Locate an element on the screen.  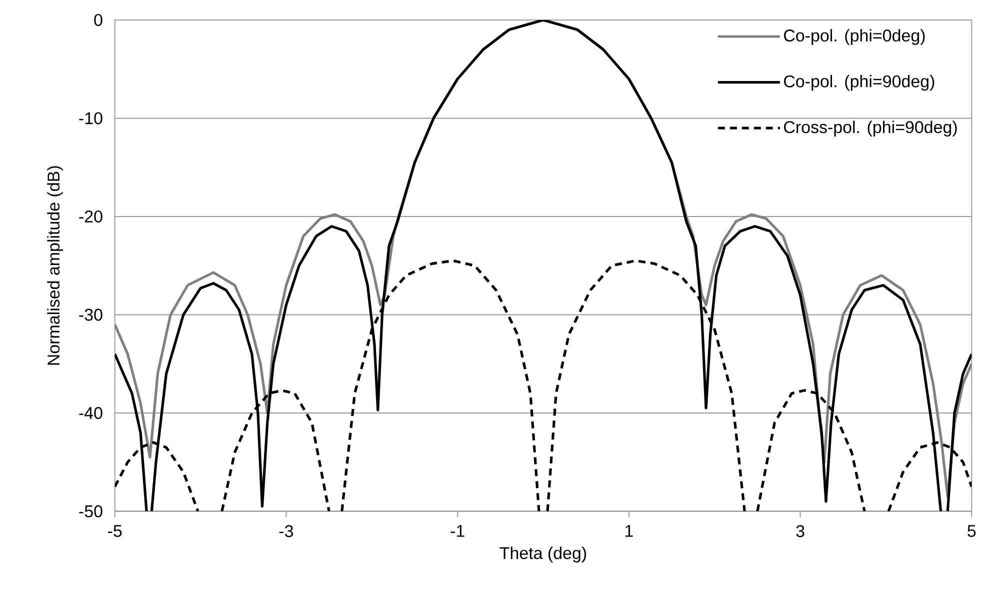
legend-label: Cross-pol. (phi=90deg) is located at coordinates (870, 128).